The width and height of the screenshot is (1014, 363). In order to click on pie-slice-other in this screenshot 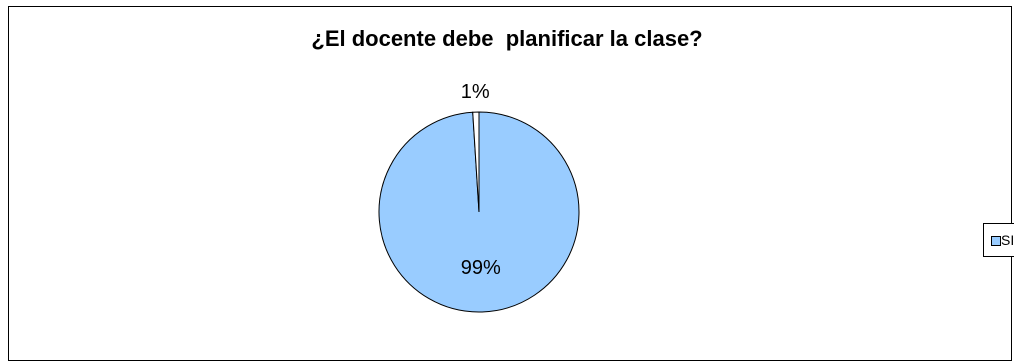, I will do `click(476, 162)`.